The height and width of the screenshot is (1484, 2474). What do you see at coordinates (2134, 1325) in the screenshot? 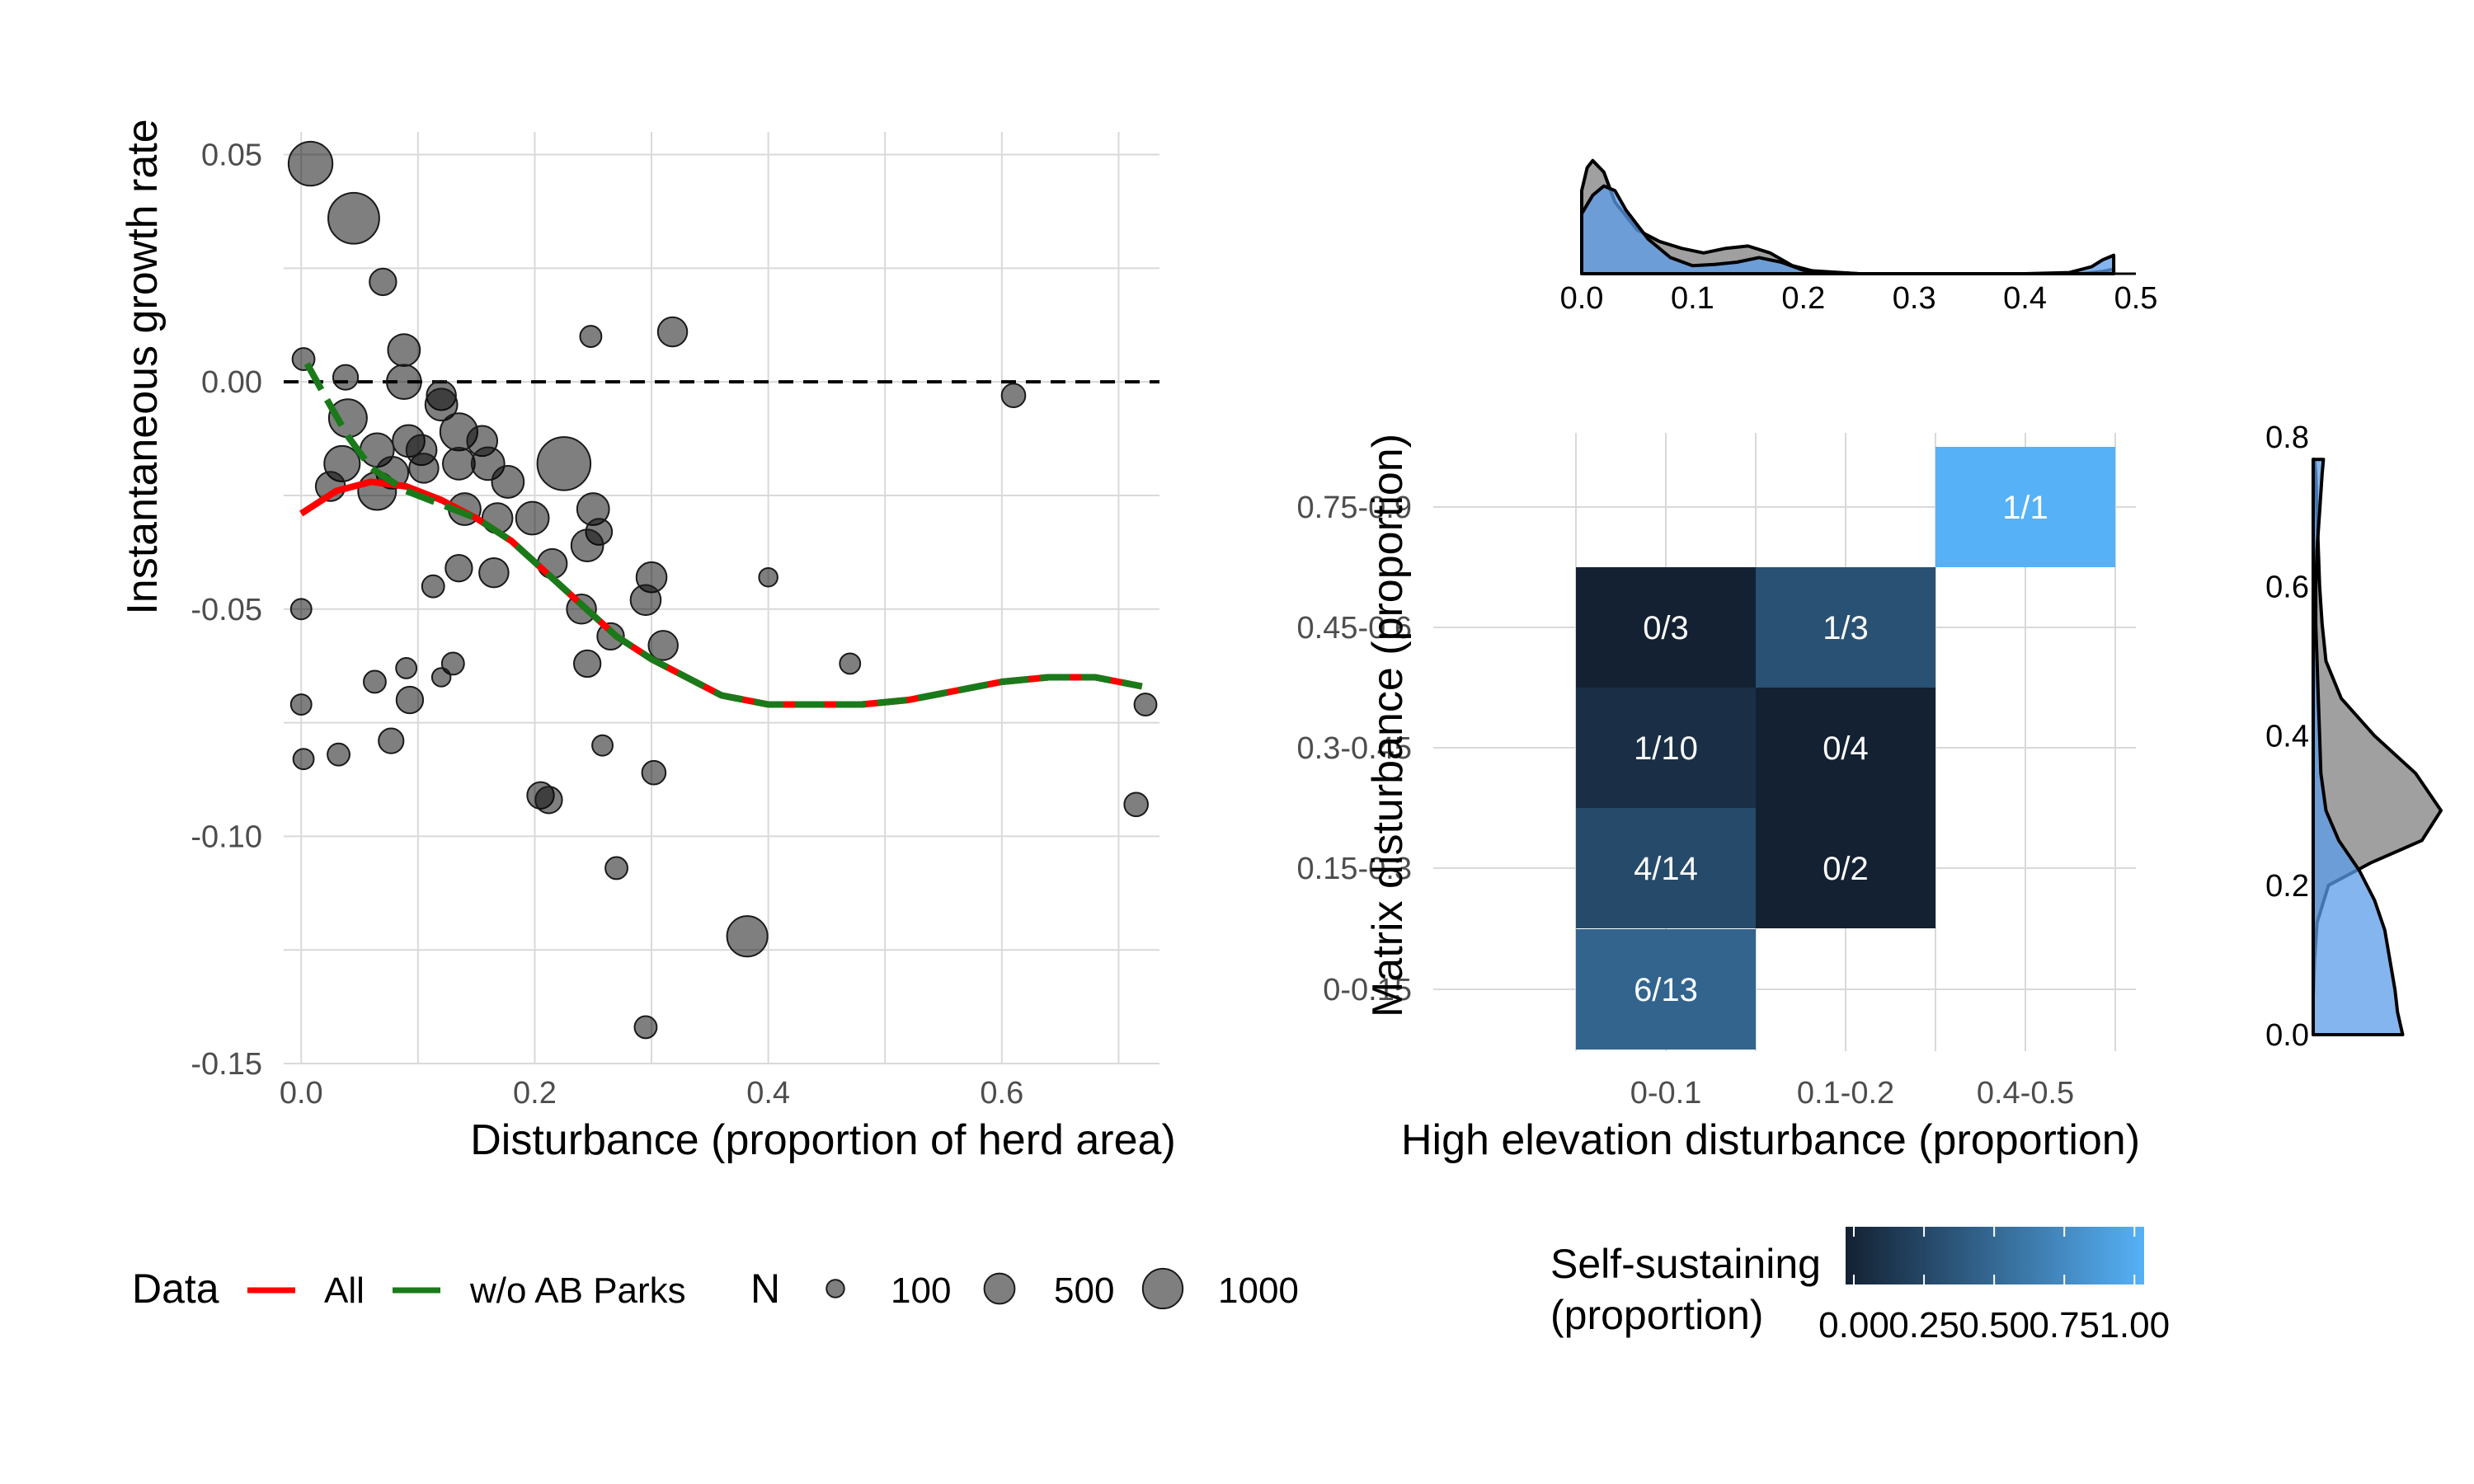
I see `colorbar-tick-label: 1.00` at bounding box center [2134, 1325].